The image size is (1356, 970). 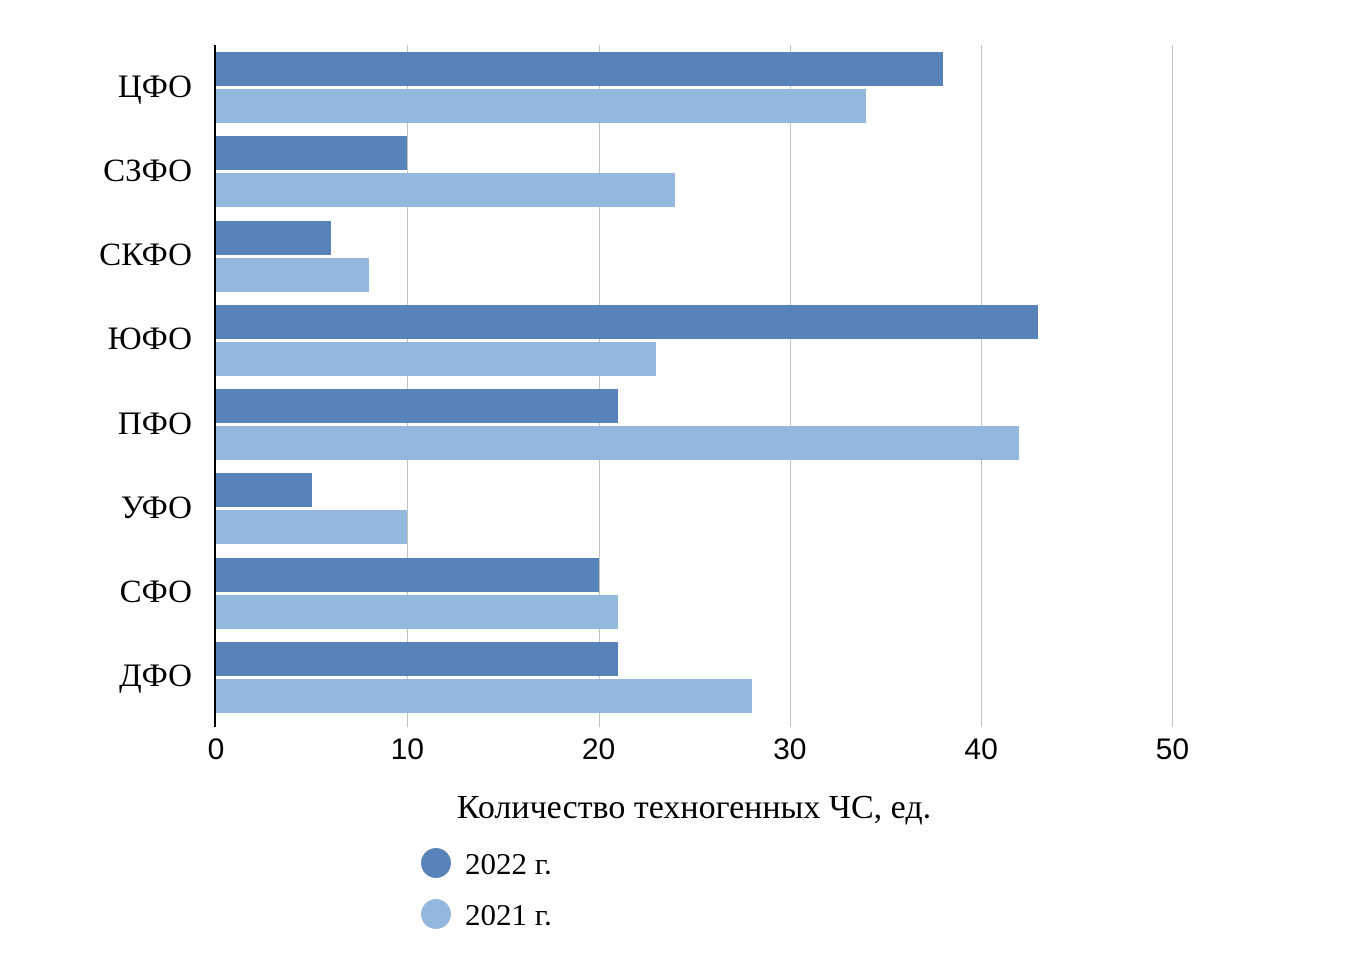 I want to click on bar-2021-ПФО, so click(x=618, y=443).